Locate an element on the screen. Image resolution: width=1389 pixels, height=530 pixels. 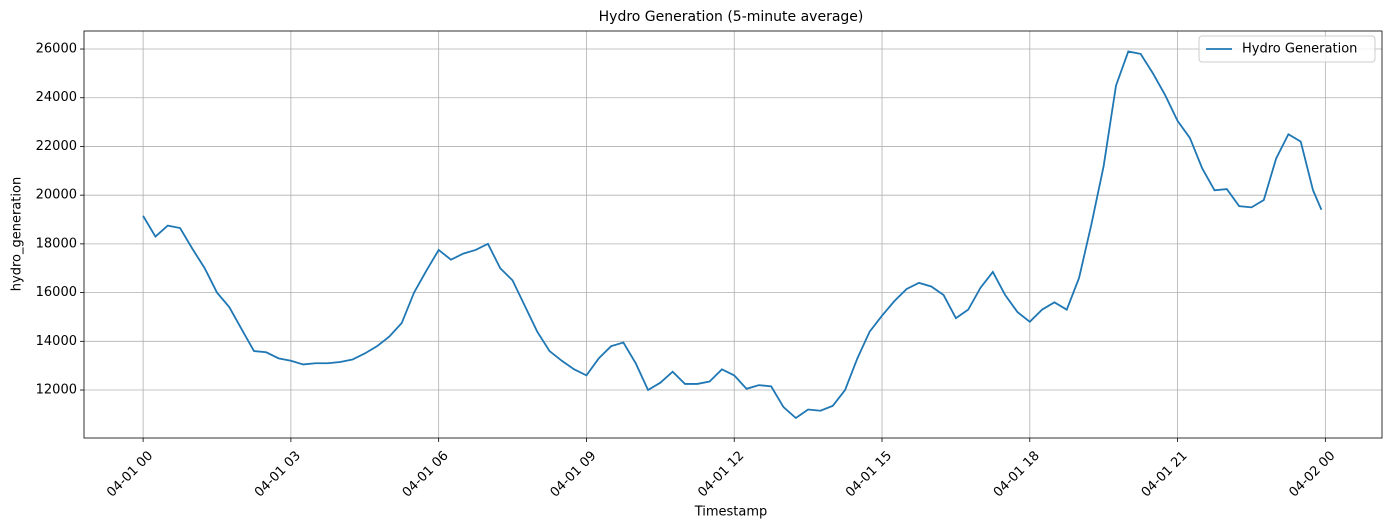
x-tick-label: 04-01 21 is located at coordinates (1165, 474).